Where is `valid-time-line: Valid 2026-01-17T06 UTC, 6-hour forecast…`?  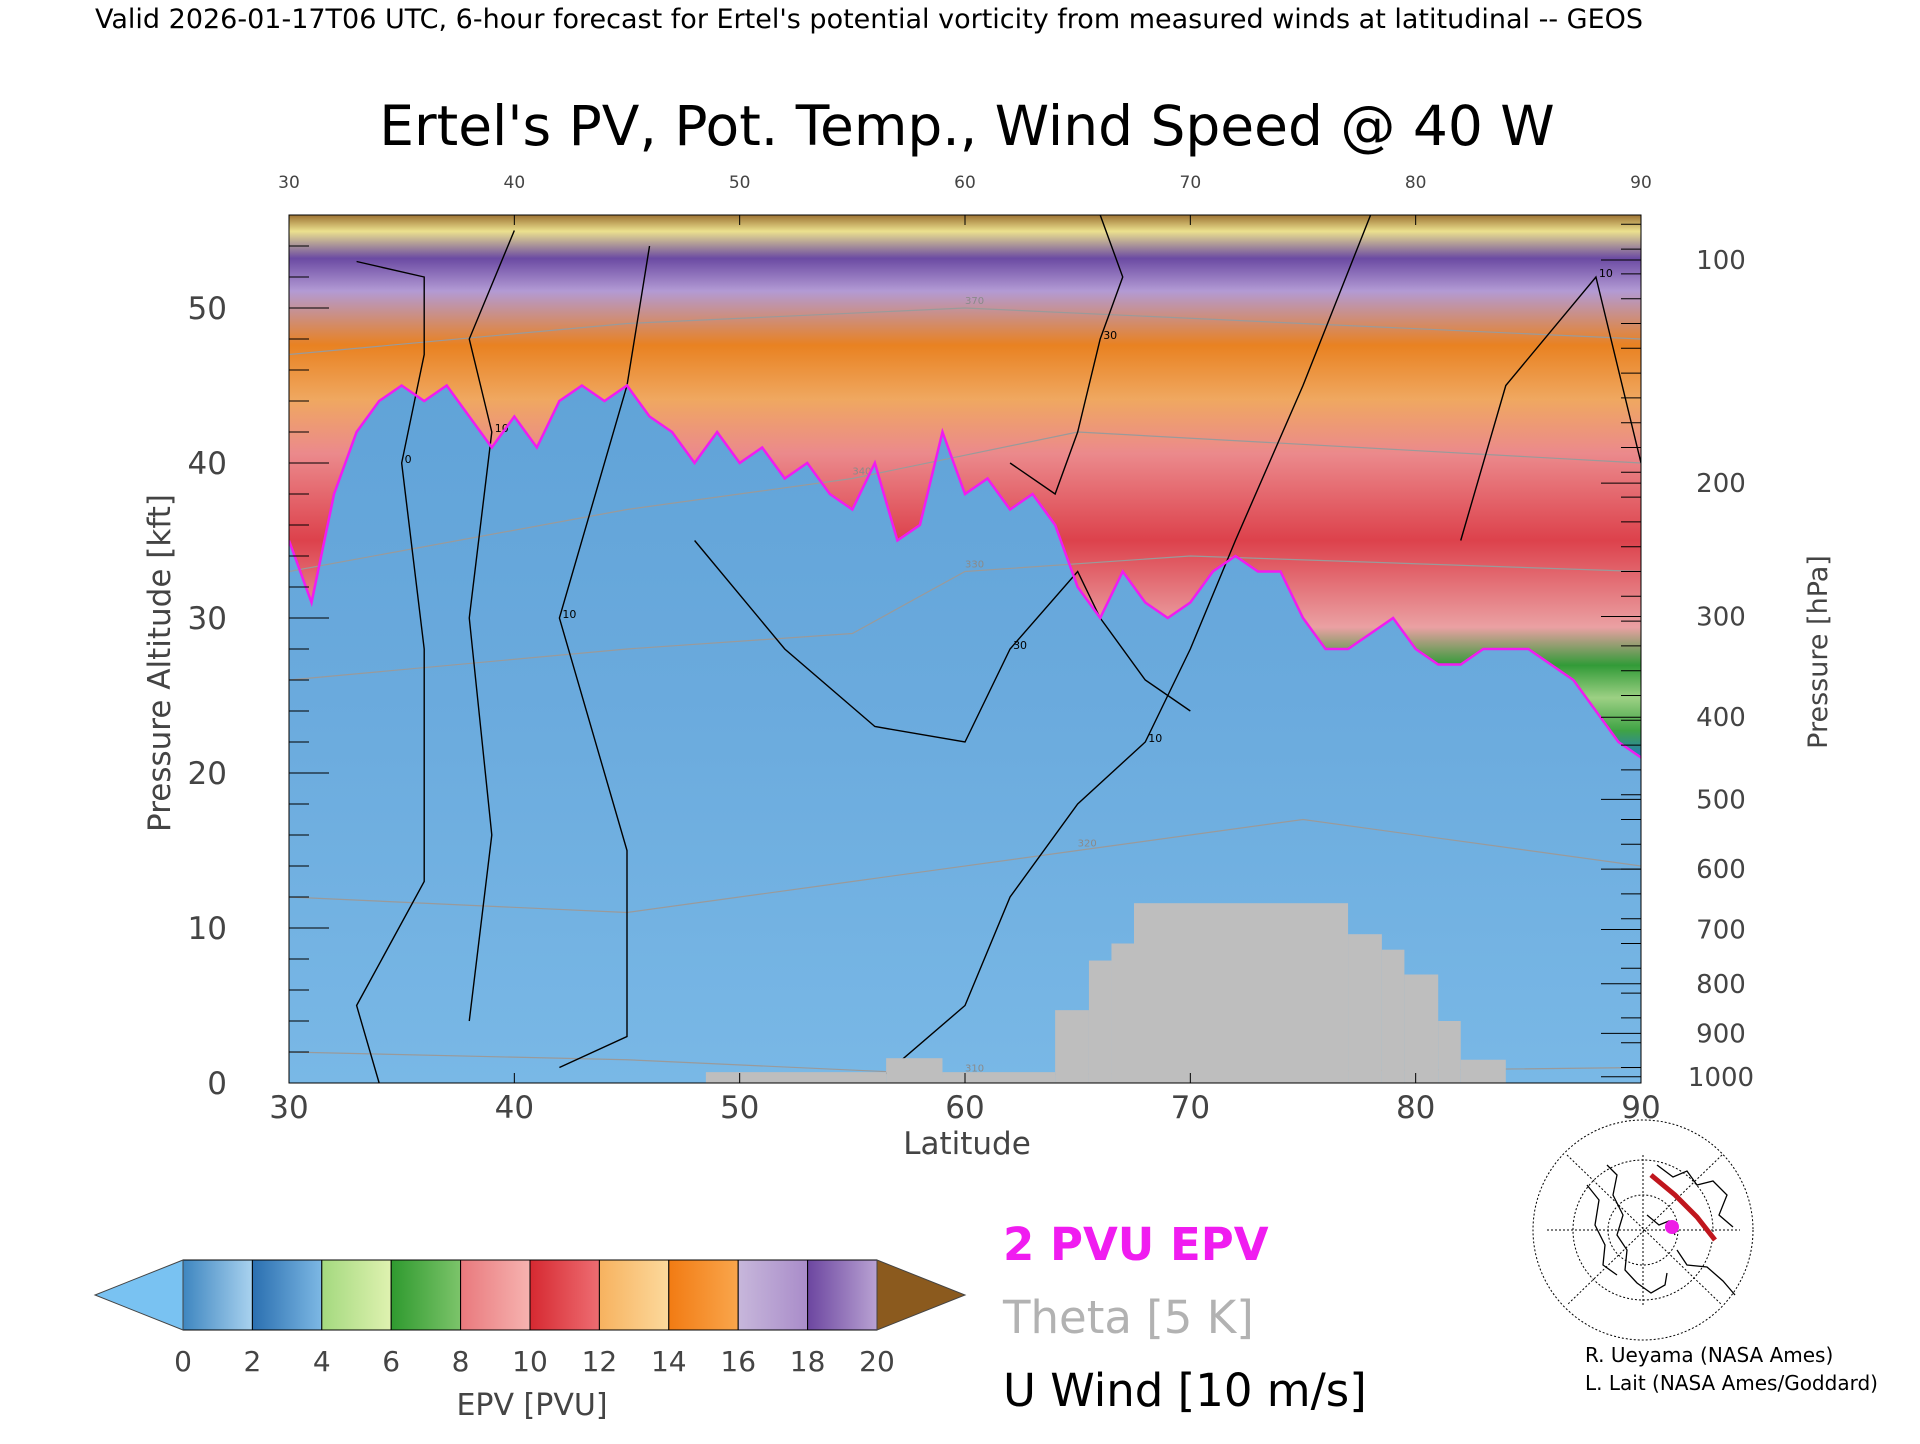
valid-time-line: Valid 2026-01-17T06 UTC, 6-hour forecast… is located at coordinates (869, 19).